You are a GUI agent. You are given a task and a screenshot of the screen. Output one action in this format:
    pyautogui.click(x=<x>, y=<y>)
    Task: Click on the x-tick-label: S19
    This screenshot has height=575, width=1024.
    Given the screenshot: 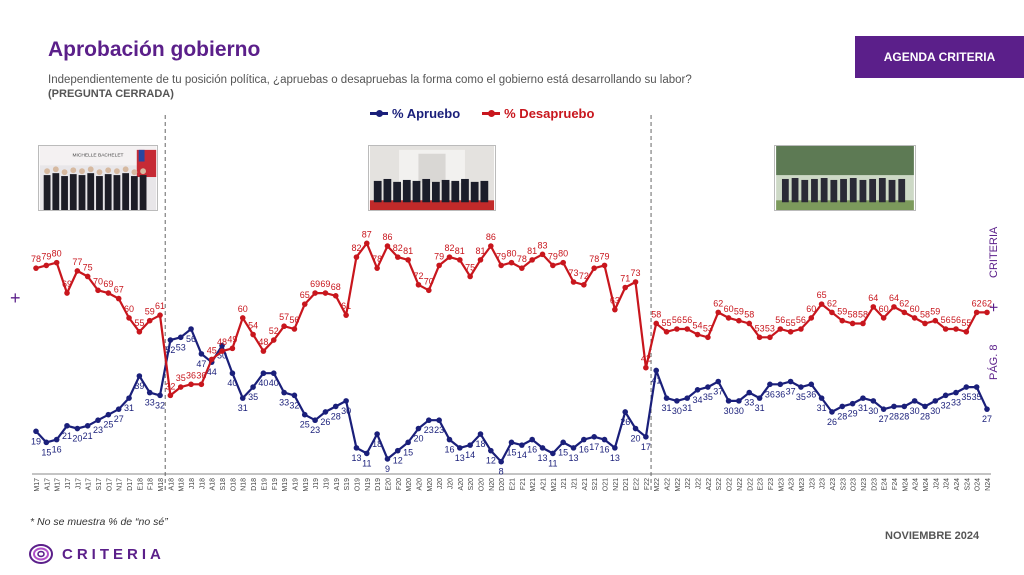 What is the action you would take?
    pyautogui.click(x=347, y=484)
    